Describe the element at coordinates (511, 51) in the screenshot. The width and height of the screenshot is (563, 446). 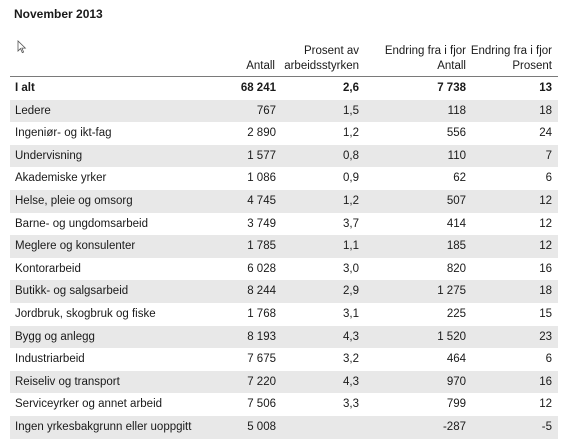
I see `header-endring-prosent-line1: Endring fra i fjor` at that location.